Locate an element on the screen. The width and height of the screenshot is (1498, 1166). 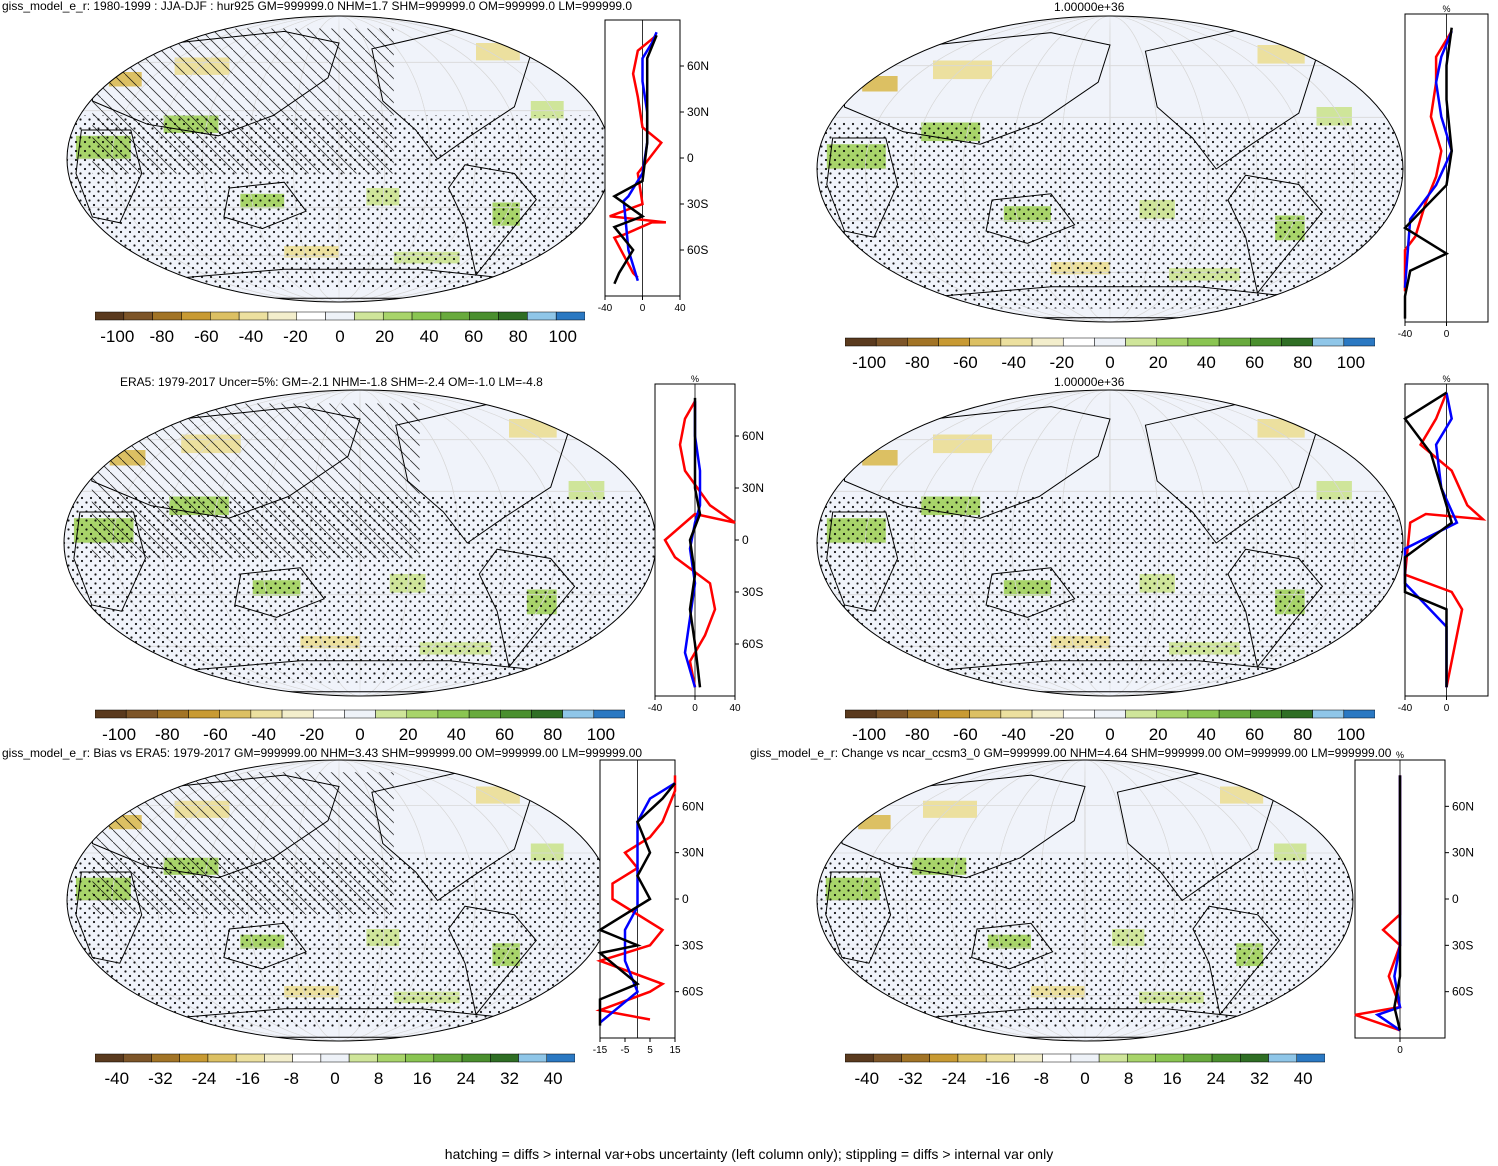
zonal-x-tick-label: -5 is located at coordinates (625, 1050).